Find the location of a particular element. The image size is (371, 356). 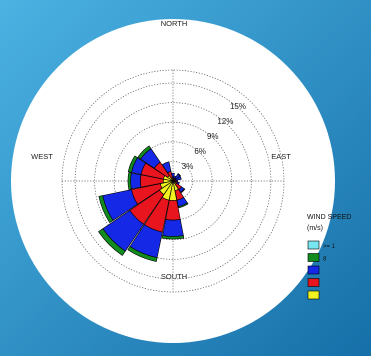

ring-label-9: 9% is located at coordinates (213, 136).